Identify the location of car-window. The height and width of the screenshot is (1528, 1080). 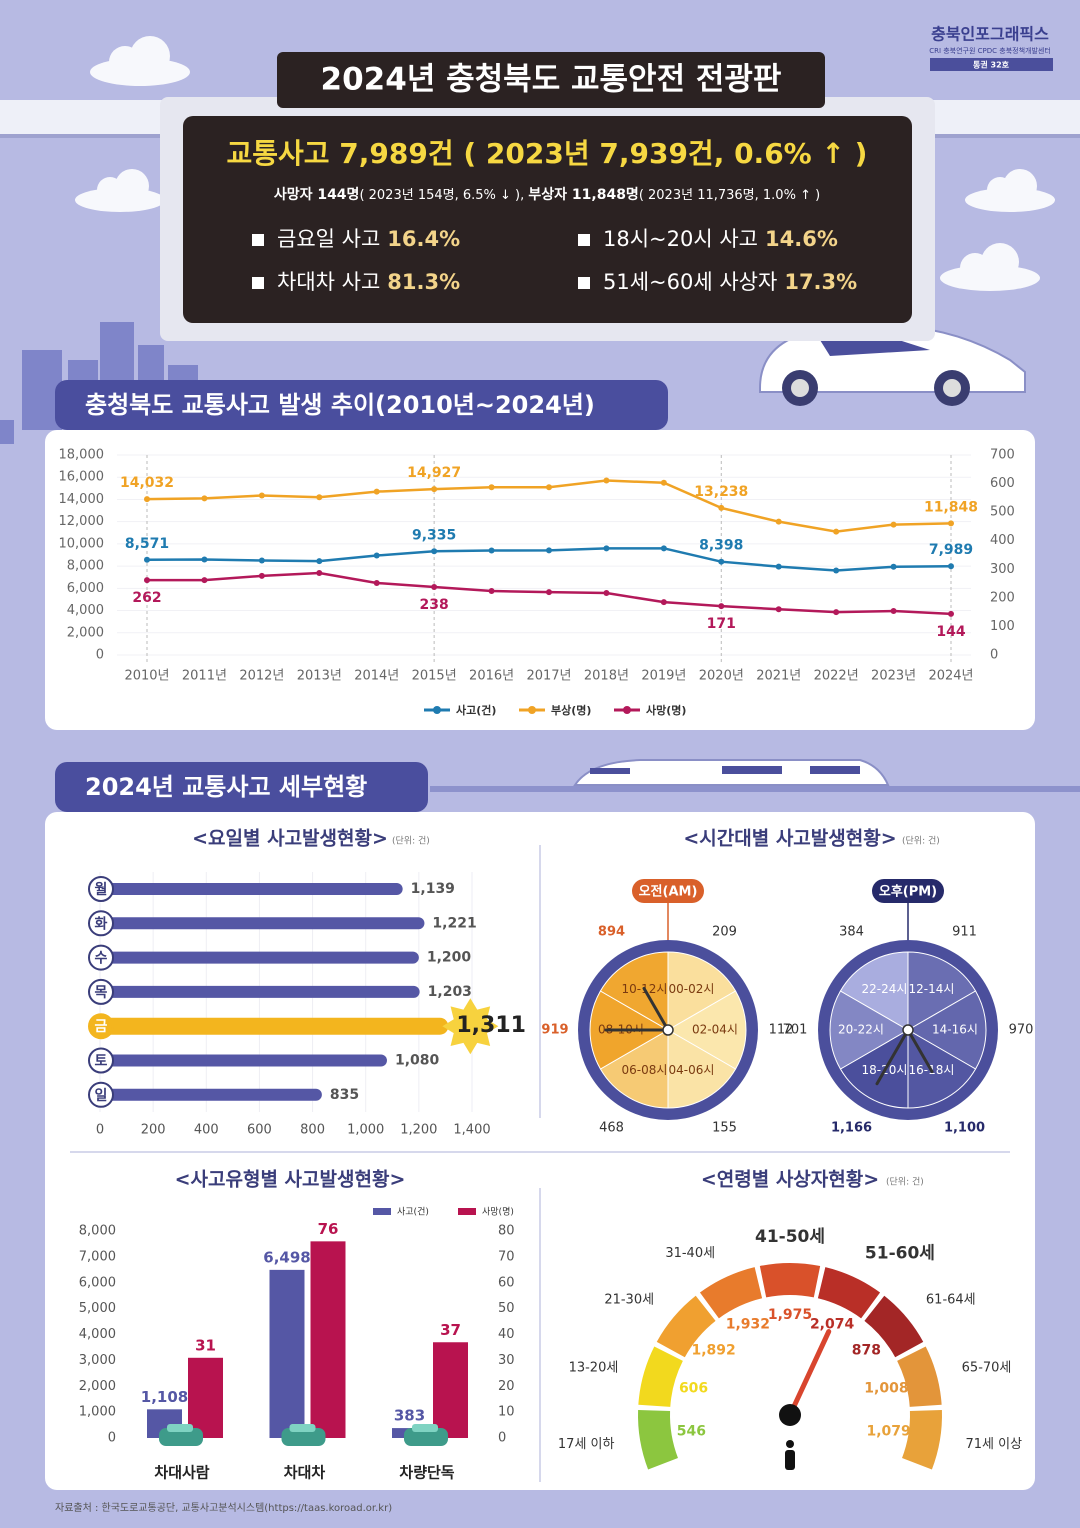
(180, 1428).